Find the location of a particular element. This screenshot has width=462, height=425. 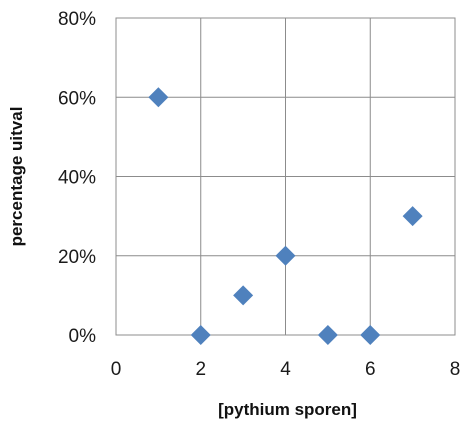

y-tick-label: 0% is located at coordinates (83, 336).